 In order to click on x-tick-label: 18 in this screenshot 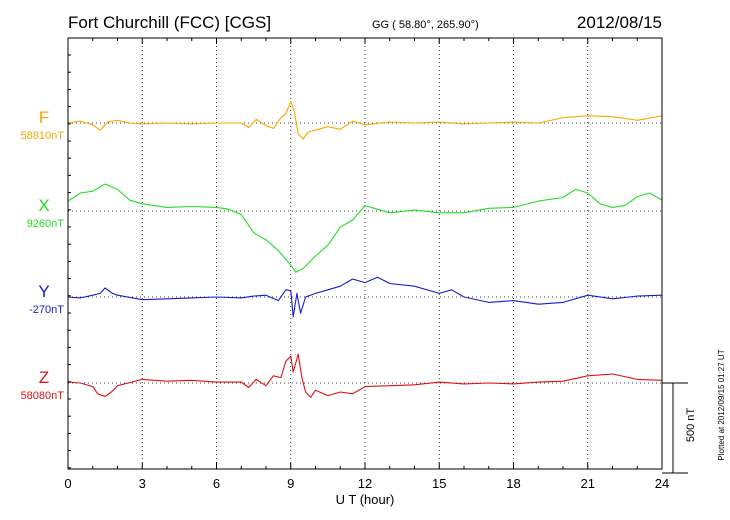, I will do `click(513, 483)`.